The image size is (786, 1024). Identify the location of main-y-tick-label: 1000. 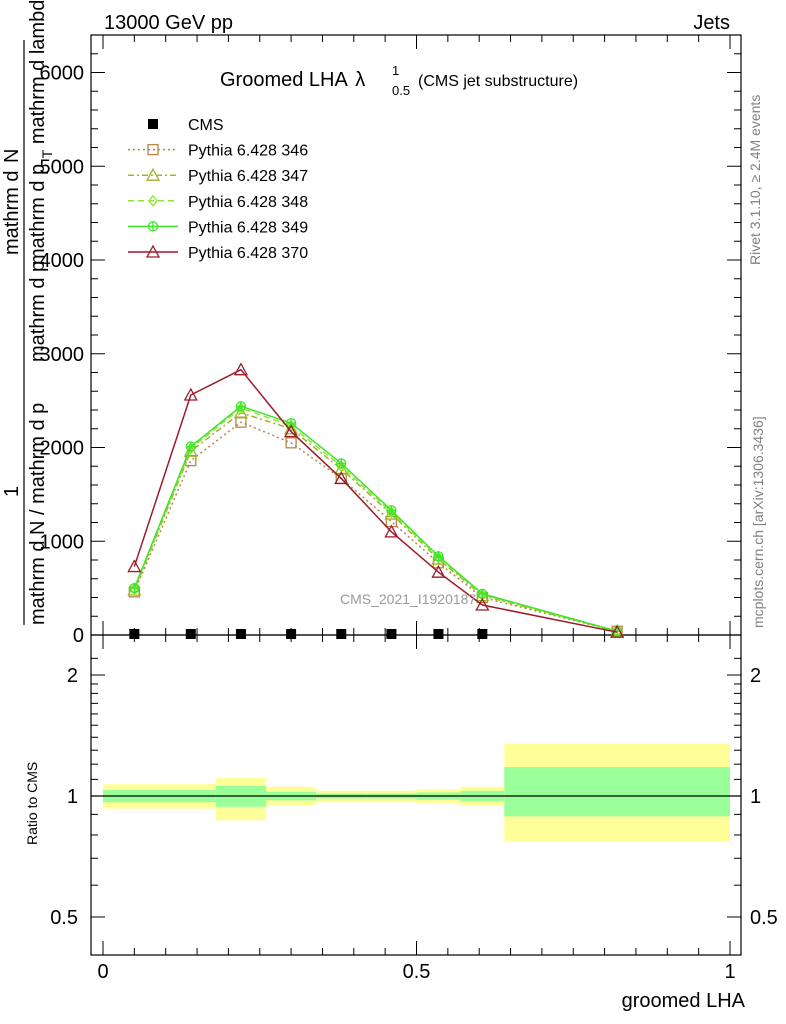
(62, 542).